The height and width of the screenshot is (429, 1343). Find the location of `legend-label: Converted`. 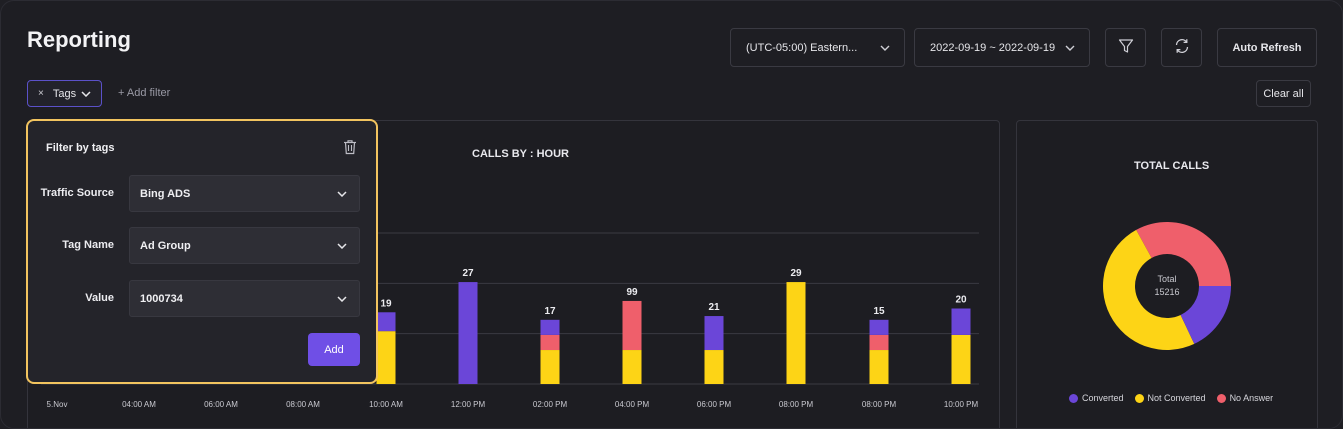

legend-label: Converted is located at coordinates (1103, 398).